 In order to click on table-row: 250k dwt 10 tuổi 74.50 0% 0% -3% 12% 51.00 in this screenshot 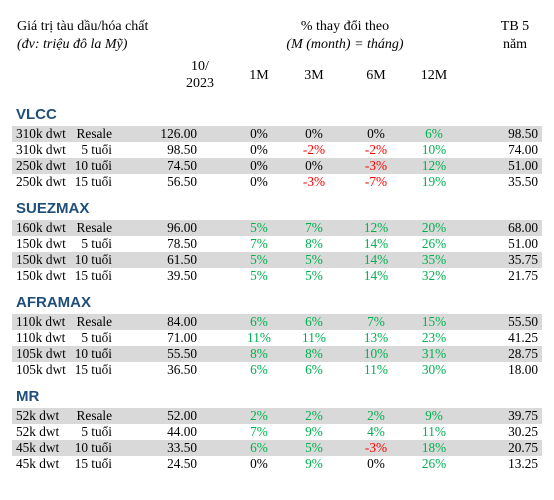, I will do `click(277, 166)`.